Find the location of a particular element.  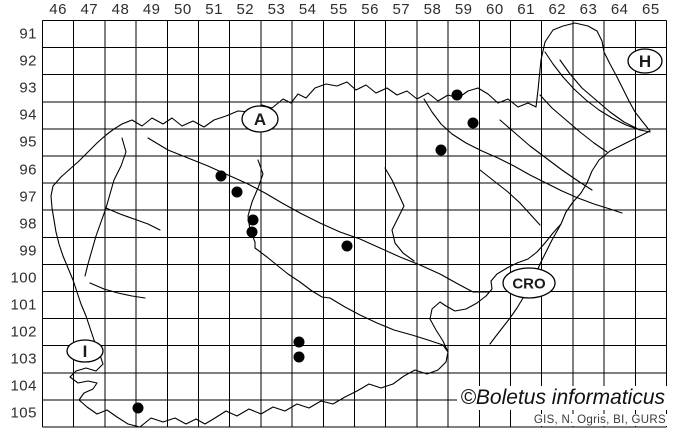

row-label-100: 100 is located at coordinates (23, 278).